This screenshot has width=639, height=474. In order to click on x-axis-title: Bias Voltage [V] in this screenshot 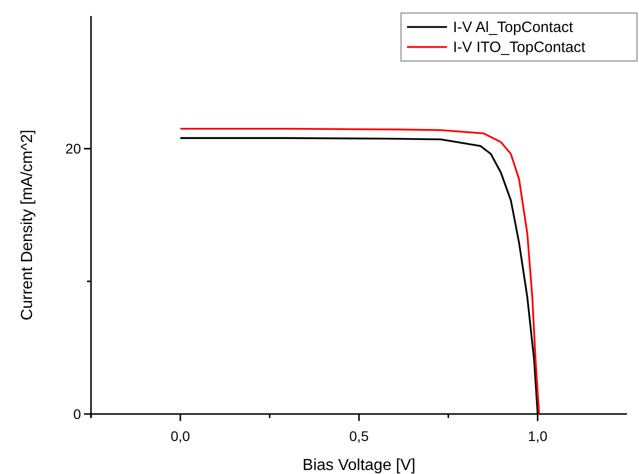, I will do `click(359, 465)`.